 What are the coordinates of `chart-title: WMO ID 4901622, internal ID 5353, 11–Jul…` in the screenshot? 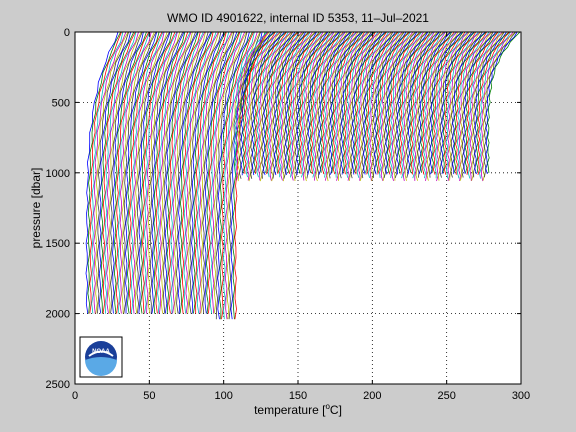 It's located at (298, 18).